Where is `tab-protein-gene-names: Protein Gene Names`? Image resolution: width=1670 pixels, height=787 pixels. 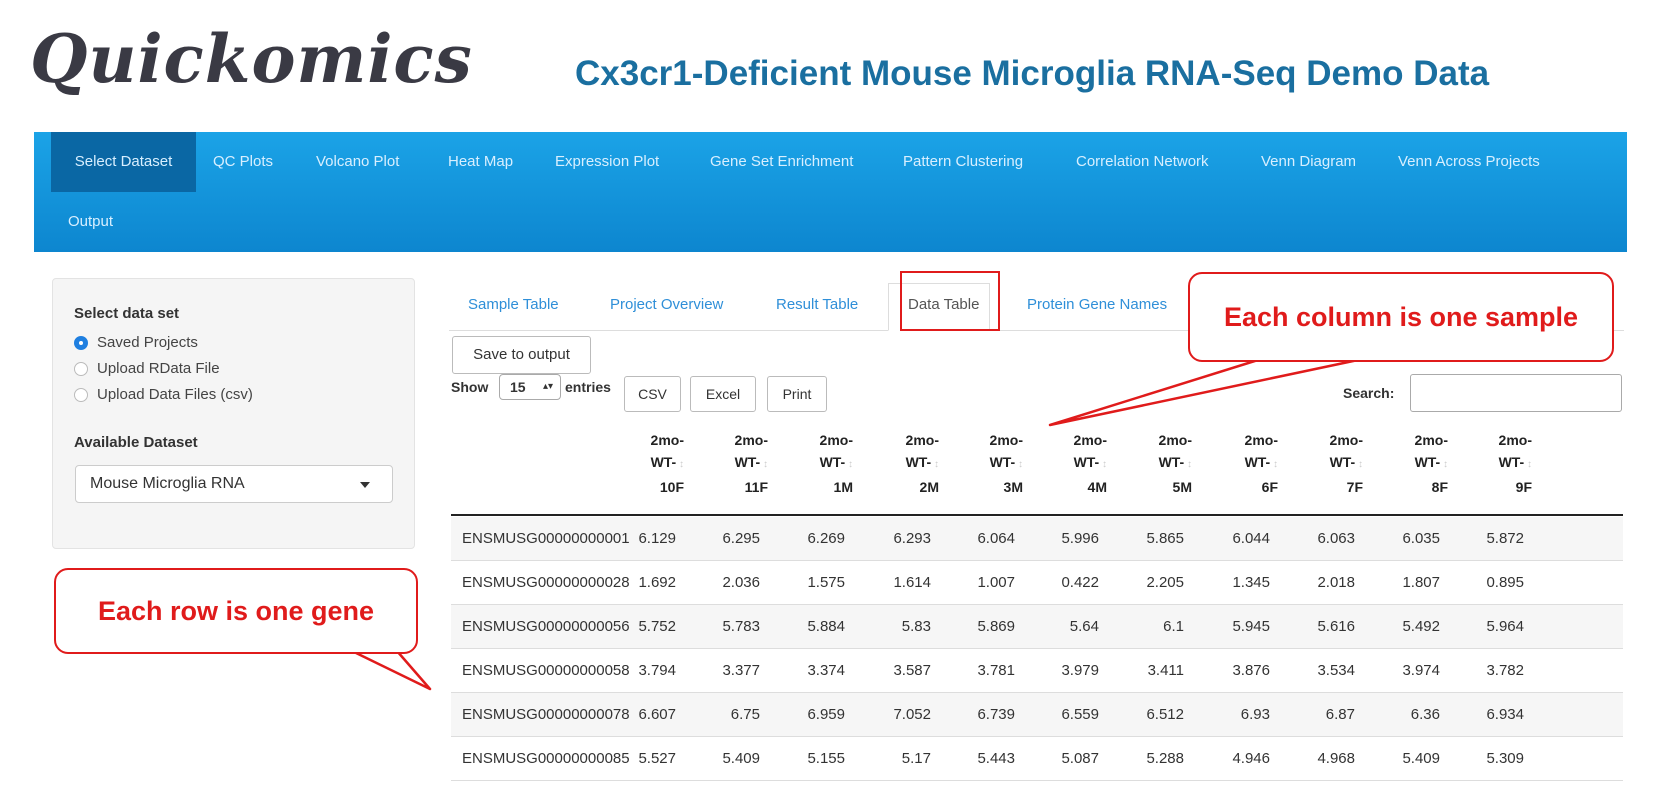 tab-protein-gene-names: Protein Gene Names is located at coordinates (1097, 304).